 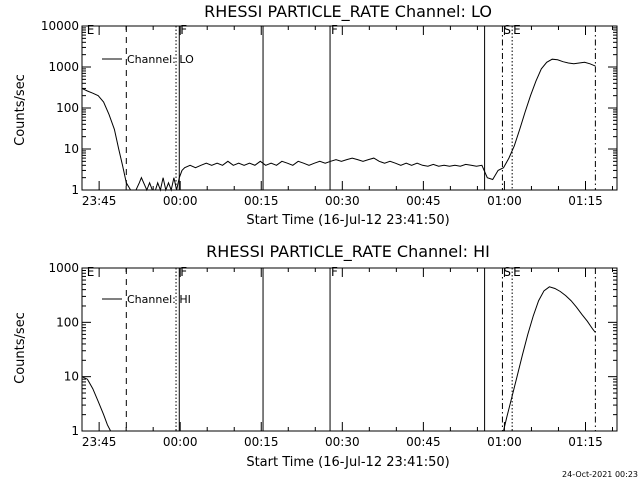 I want to click on panel-hi-xtick-label: 00:15, so click(x=261, y=442).